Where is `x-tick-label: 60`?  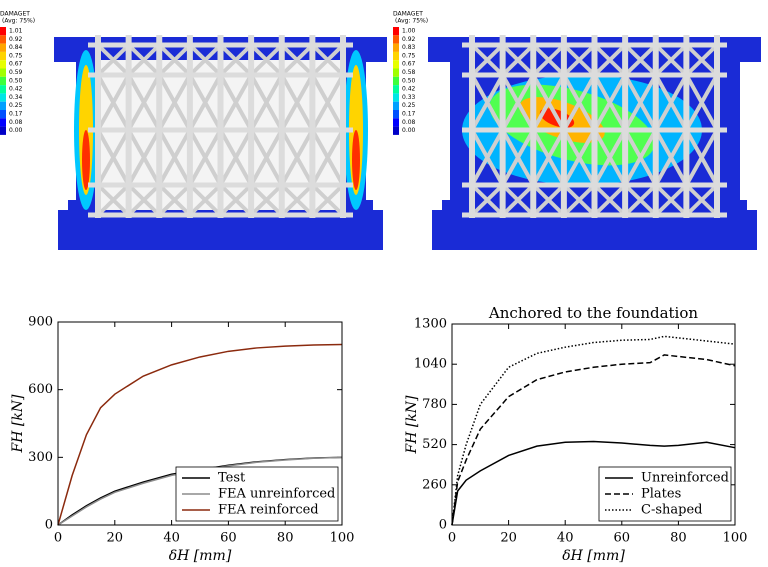 x-tick-label: 60 is located at coordinates (622, 538).